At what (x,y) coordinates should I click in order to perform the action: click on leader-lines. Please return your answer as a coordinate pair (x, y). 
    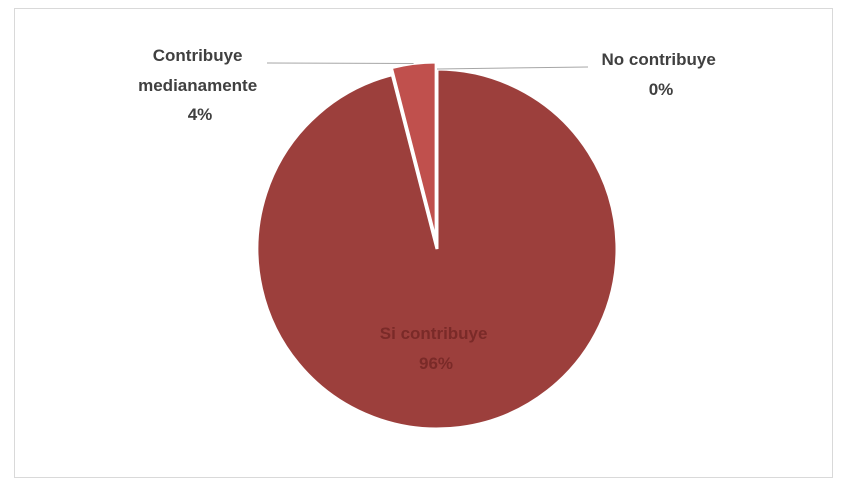
    Looking at the image, I should click on (427, 66).